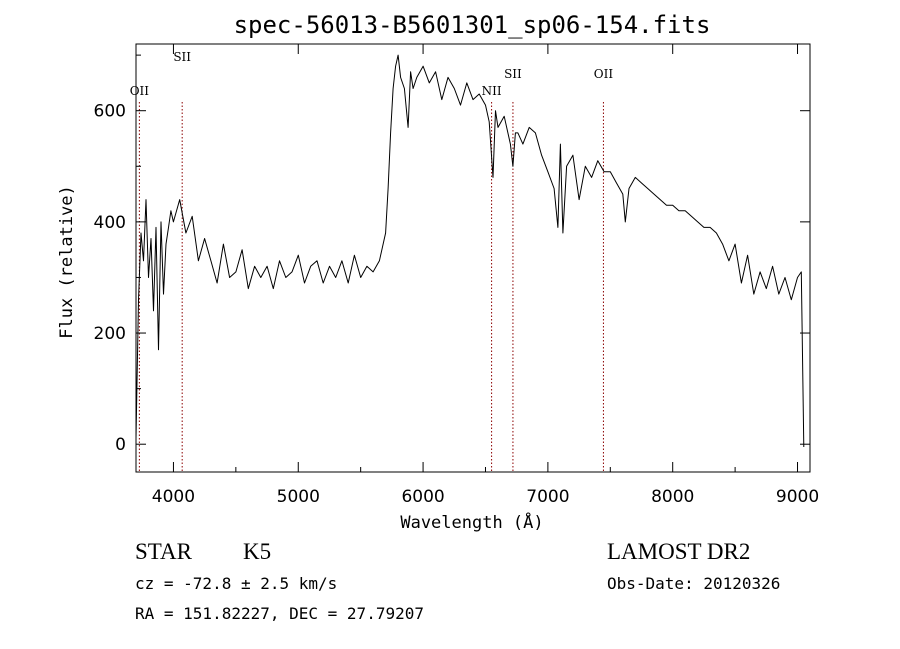  Describe the element at coordinates (110, 112) in the screenshot. I see `y-tick-label: 600` at that location.